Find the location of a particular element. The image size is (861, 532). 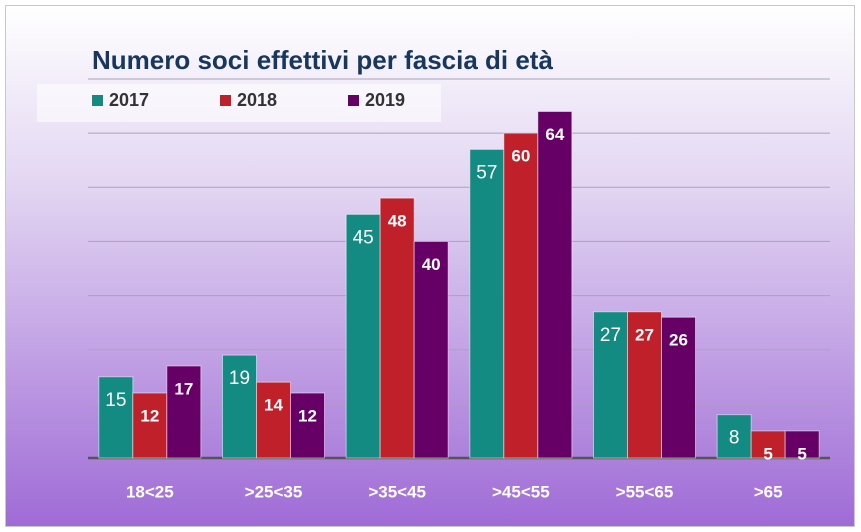

legend-label: 2018 is located at coordinates (257, 100).